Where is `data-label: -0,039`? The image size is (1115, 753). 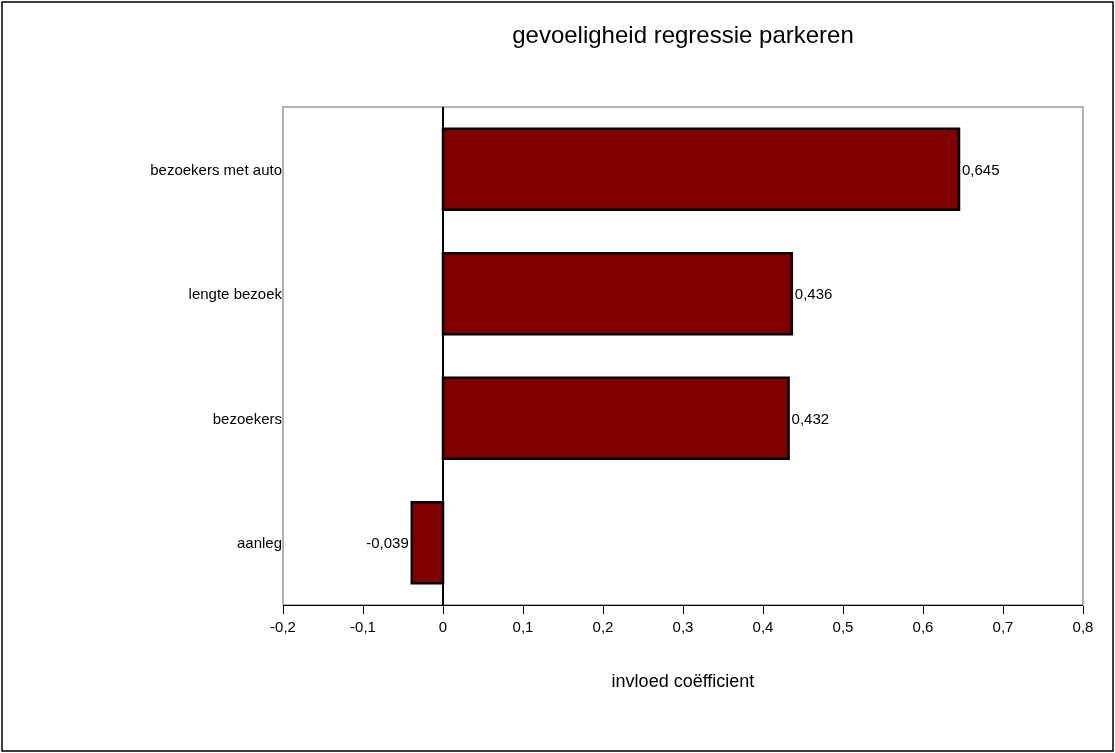 data-label: -0,039 is located at coordinates (387, 543).